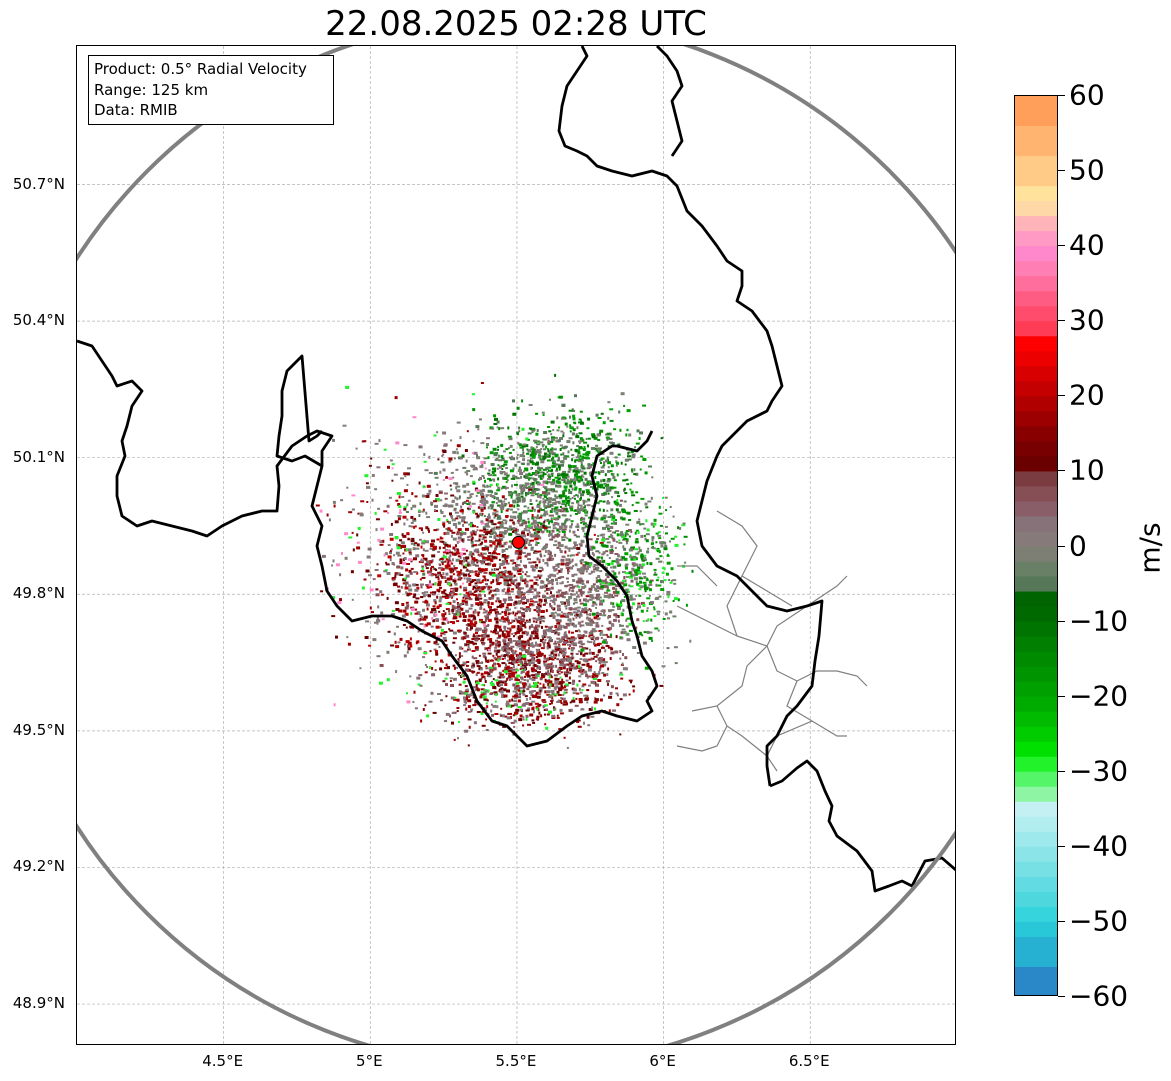 This screenshot has width=1171, height=1081. What do you see at coordinates (1087, 95) in the screenshot?
I see `colorbar-tick-label: 60` at bounding box center [1087, 95].